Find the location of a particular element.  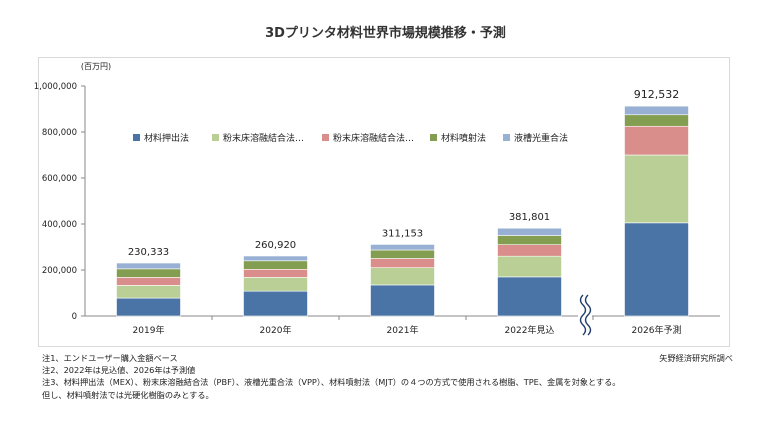

x-tick-label: 2019年 is located at coordinates (149, 330).